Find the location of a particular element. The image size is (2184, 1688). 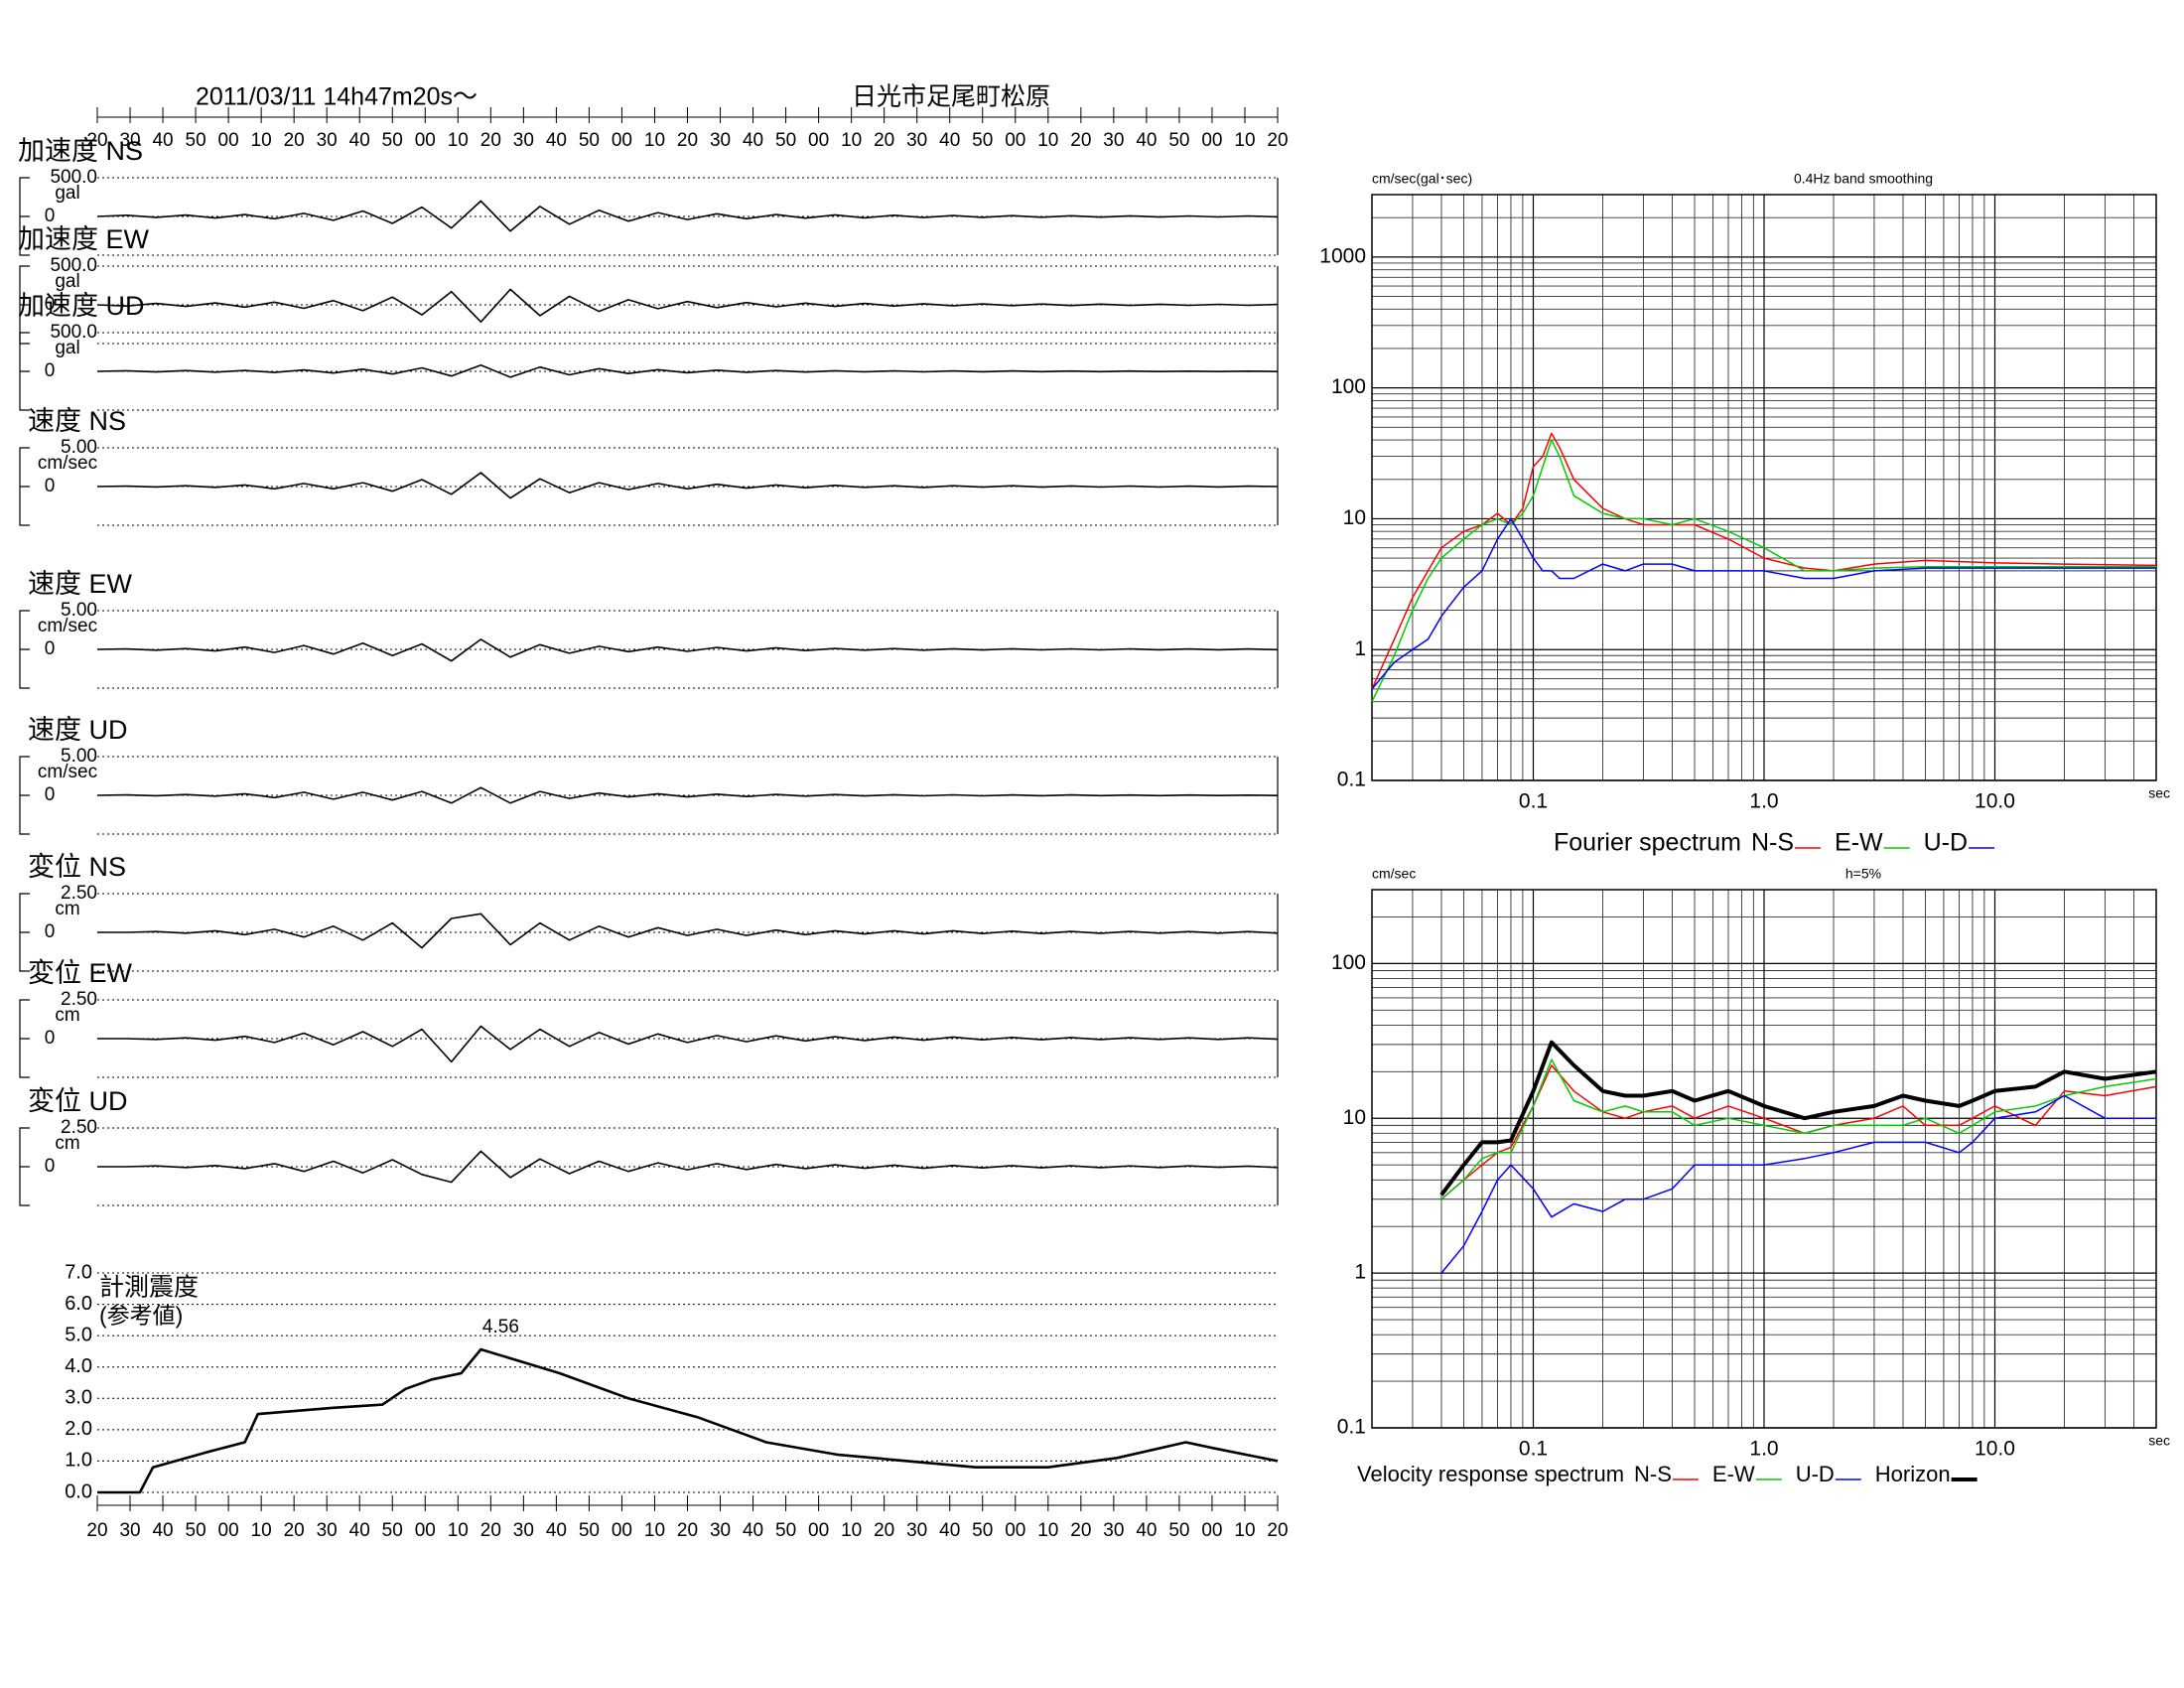

panel-title: 変位 UD is located at coordinates (78, 1101).